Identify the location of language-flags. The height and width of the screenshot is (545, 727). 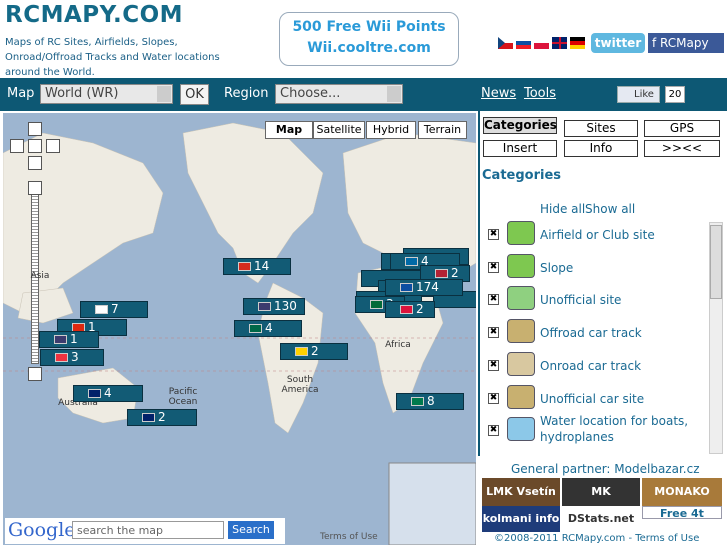
(543, 43).